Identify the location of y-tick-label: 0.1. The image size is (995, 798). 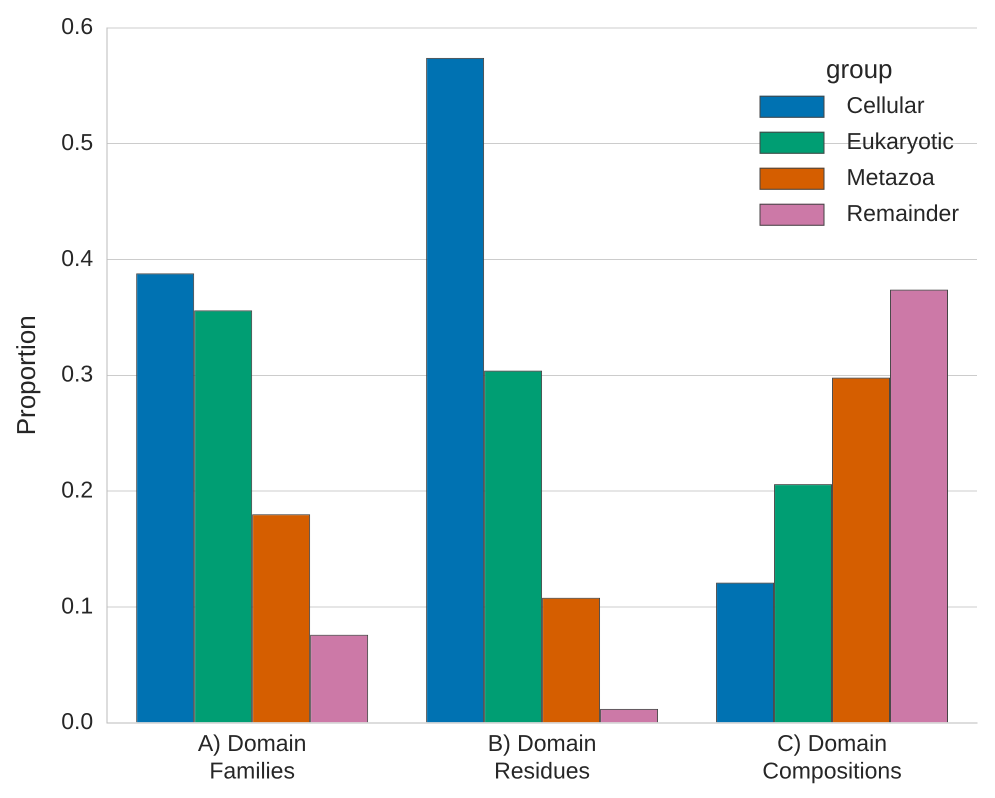
(77, 605).